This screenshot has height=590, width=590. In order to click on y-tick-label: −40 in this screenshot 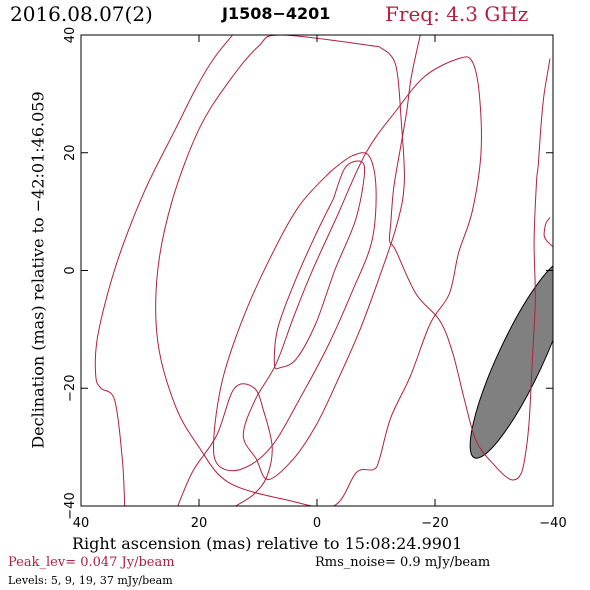, I will do `click(70, 505)`.